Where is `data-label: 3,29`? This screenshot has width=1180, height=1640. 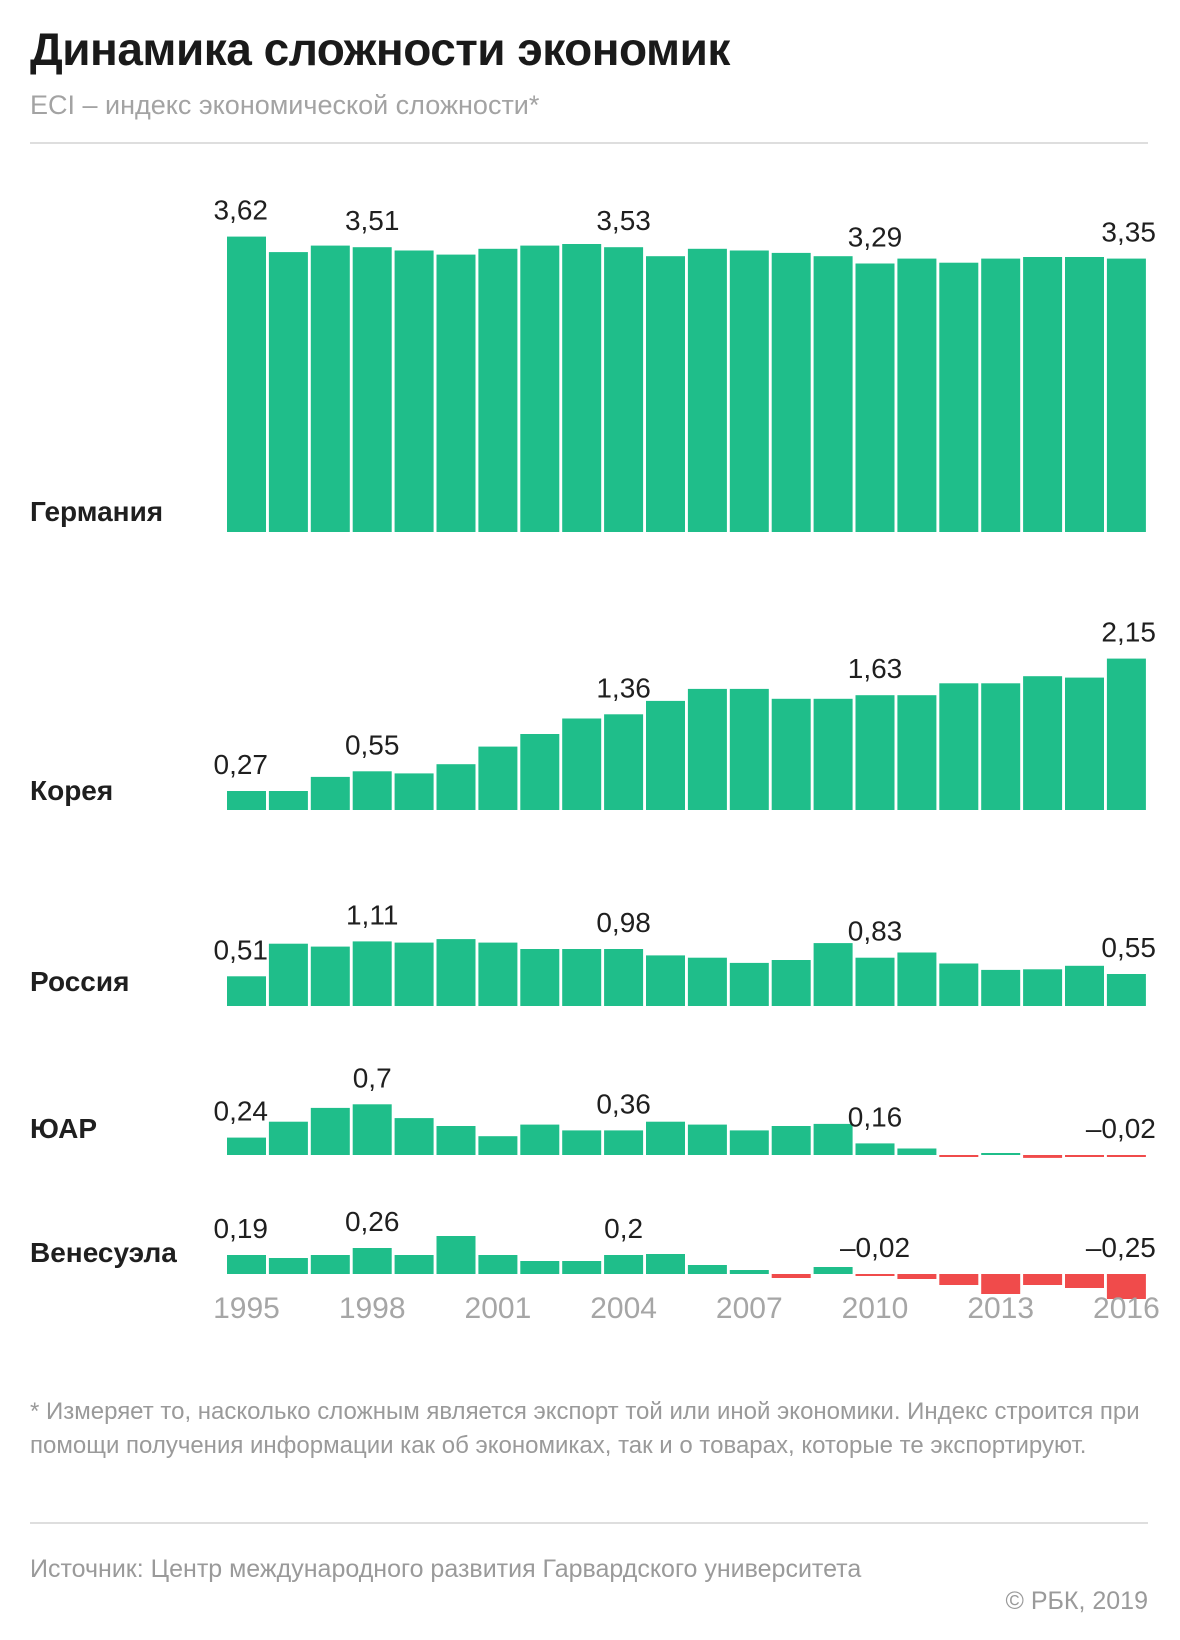
data-label: 3,29 is located at coordinates (875, 237).